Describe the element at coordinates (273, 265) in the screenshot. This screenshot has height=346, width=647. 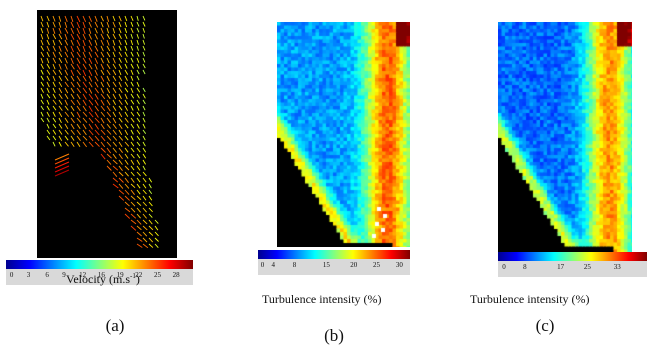
I see `turbulence-tick-b: 4` at that location.